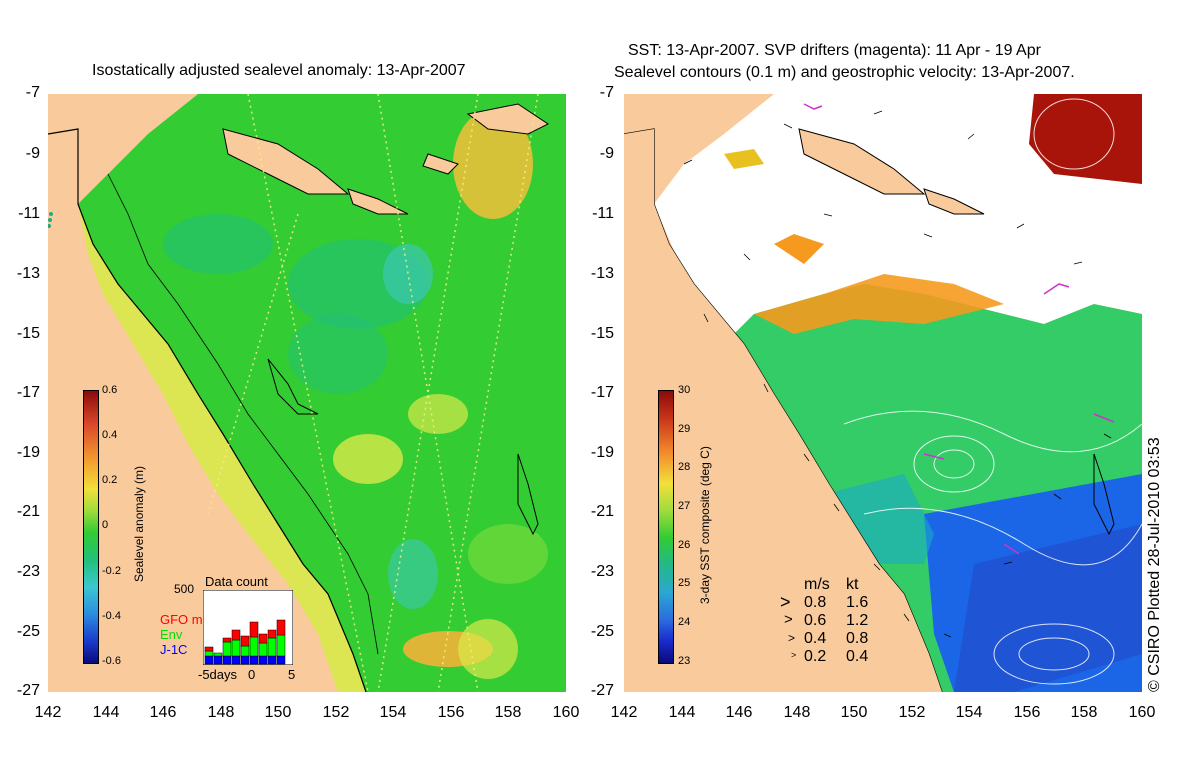 The height and width of the screenshot is (780, 1200). What do you see at coordinates (739, 712) in the screenshot?
I see `right-xtick: 146` at bounding box center [739, 712].